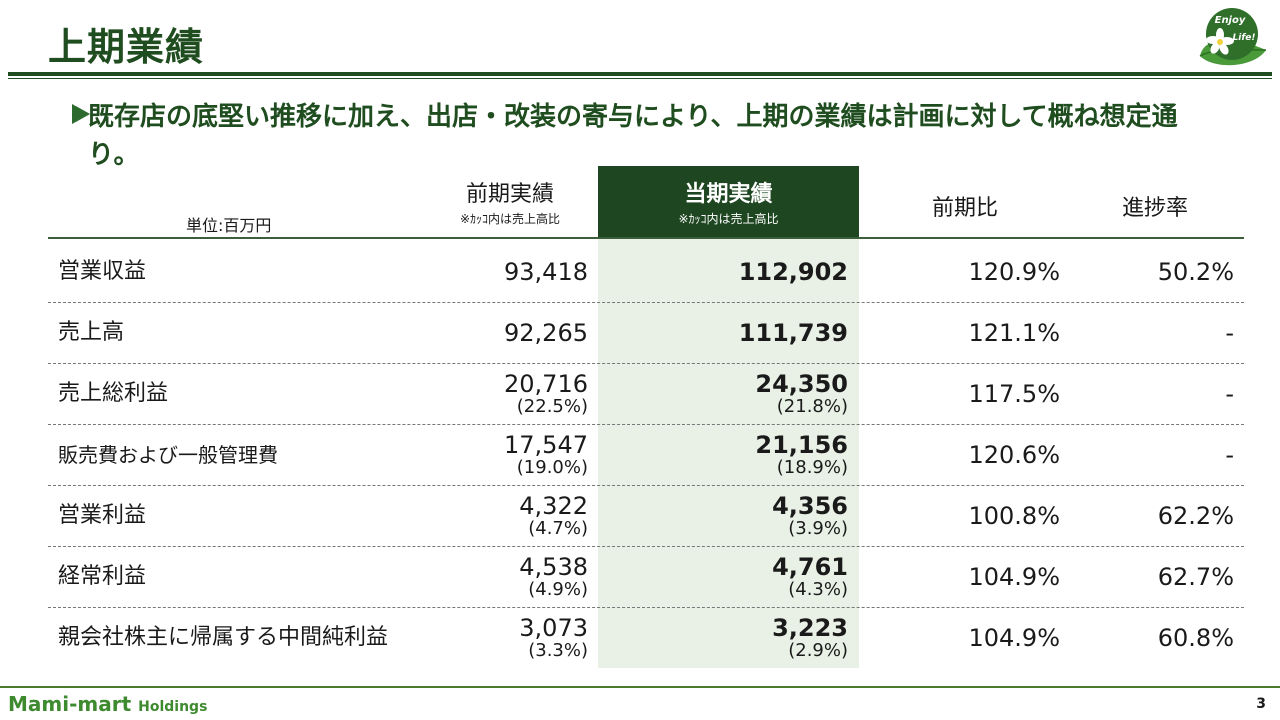 The image size is (1280, 720). Describe the element at coordinates (126, 47) in the screenshot. I see `page-title: 上期業績` at that location.